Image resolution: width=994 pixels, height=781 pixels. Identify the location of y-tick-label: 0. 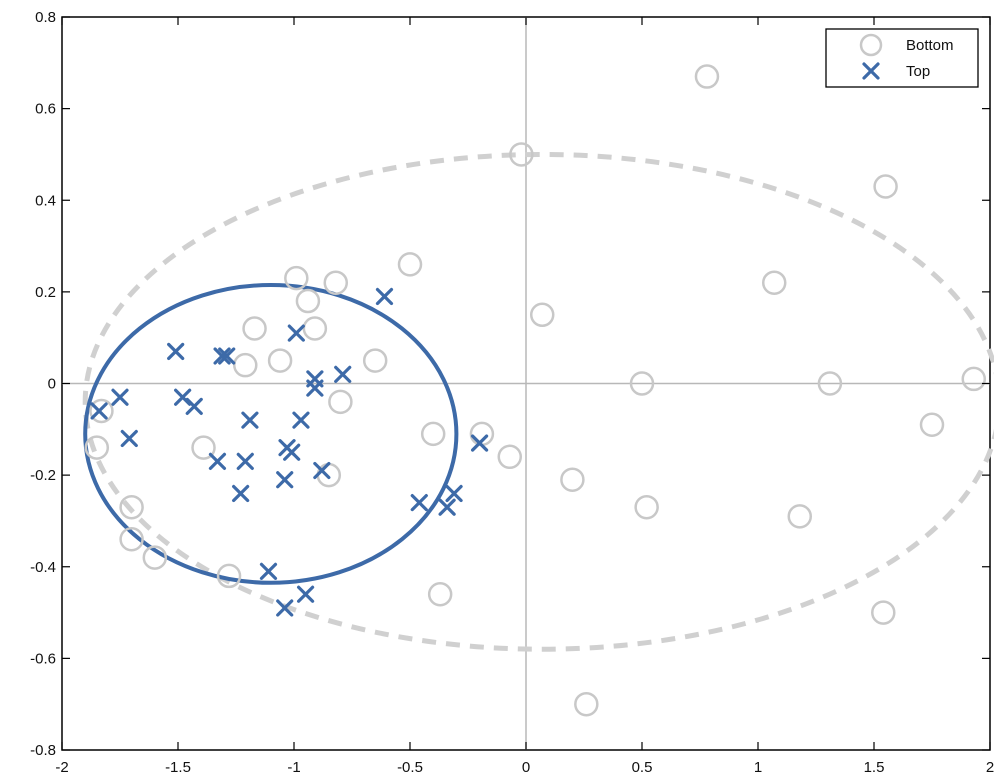
(52, 384).